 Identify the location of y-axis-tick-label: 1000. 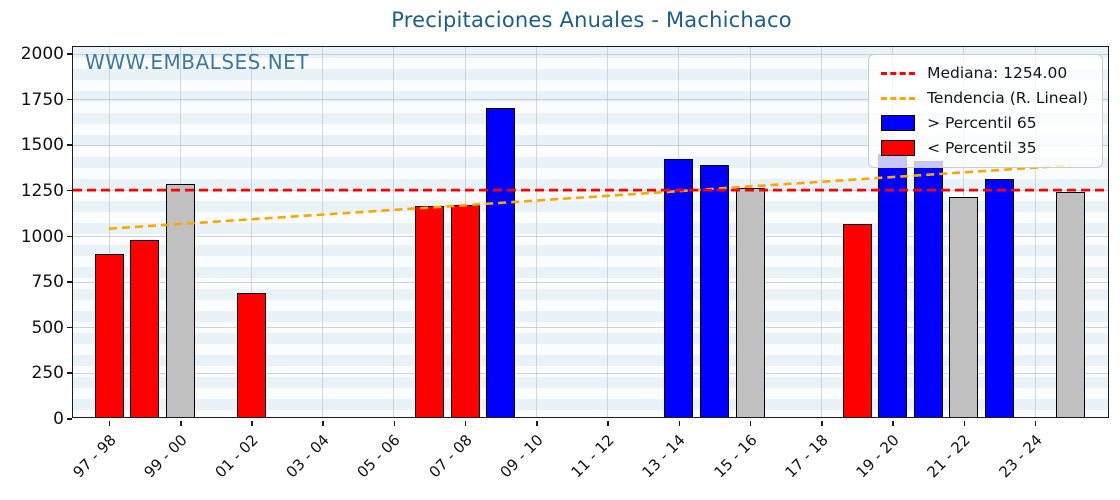
(42, 236).